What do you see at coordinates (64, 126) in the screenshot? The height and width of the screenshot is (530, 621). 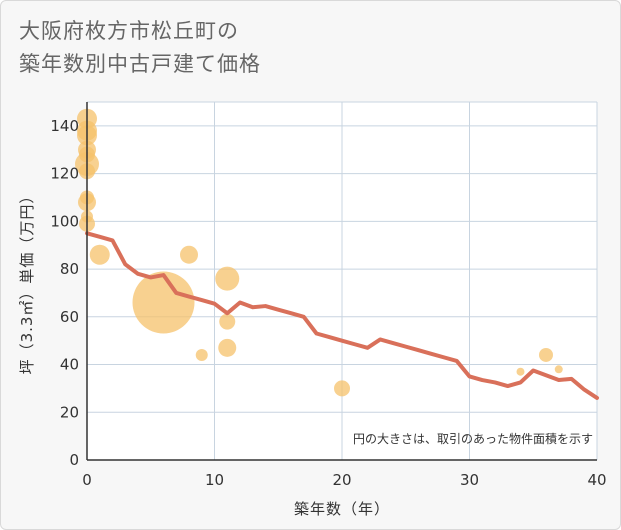 I see `y-tick-label: 140` at bounding box center [64, 126].